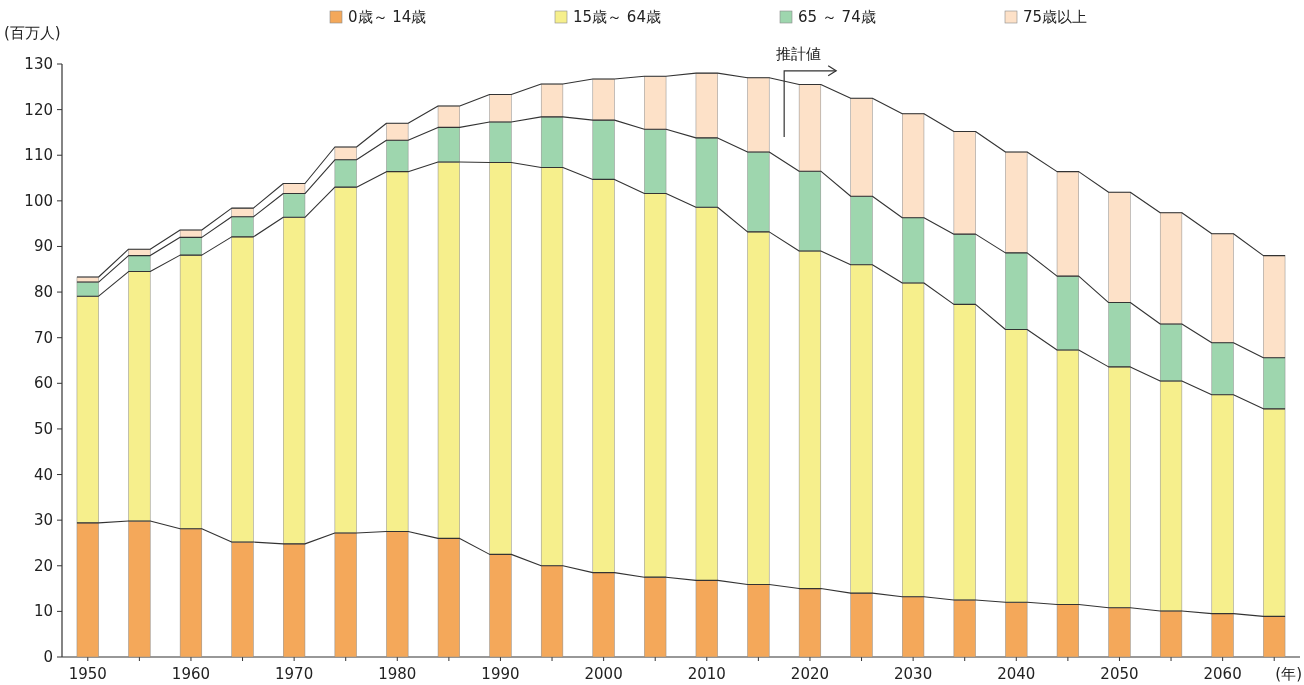 The height and width of the screenshot is (685, 1304). I want to click on x-axis-title: (年), so click(1288, 674).